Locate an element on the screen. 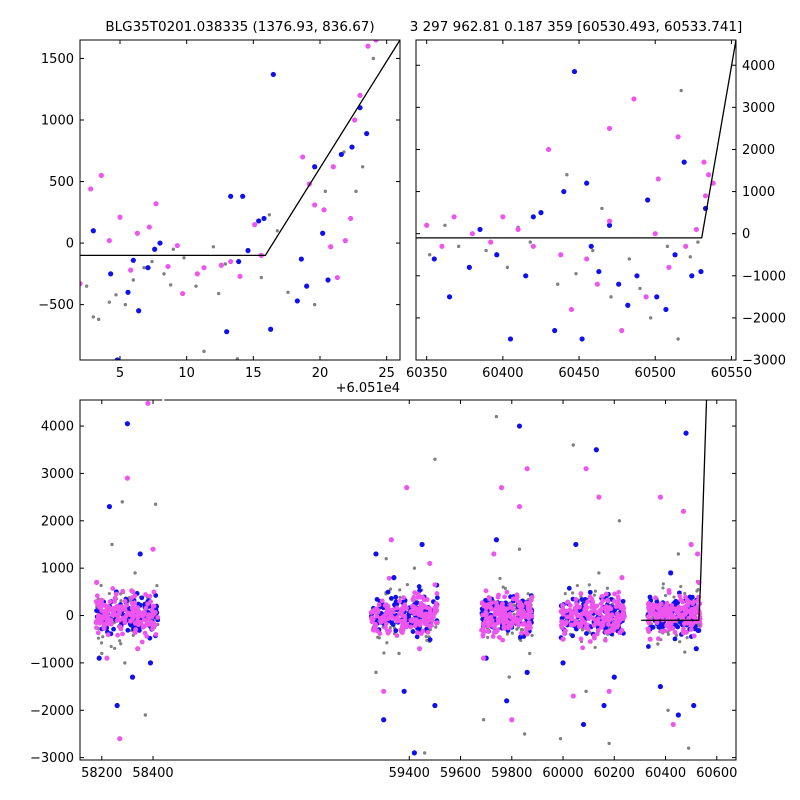 This screenshot has height=800, width=800. x-tick-label: 20 is located at coordinates (320, 373).